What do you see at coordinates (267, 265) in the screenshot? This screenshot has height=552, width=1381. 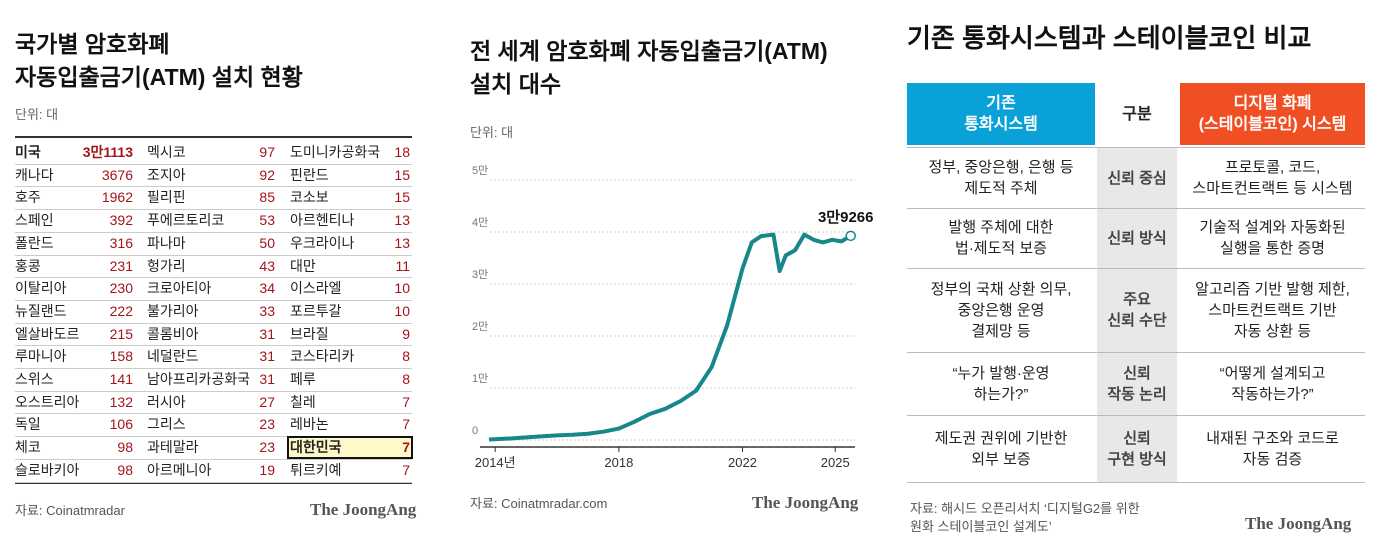 I see `count: 43` at bounding box center [267, 265].